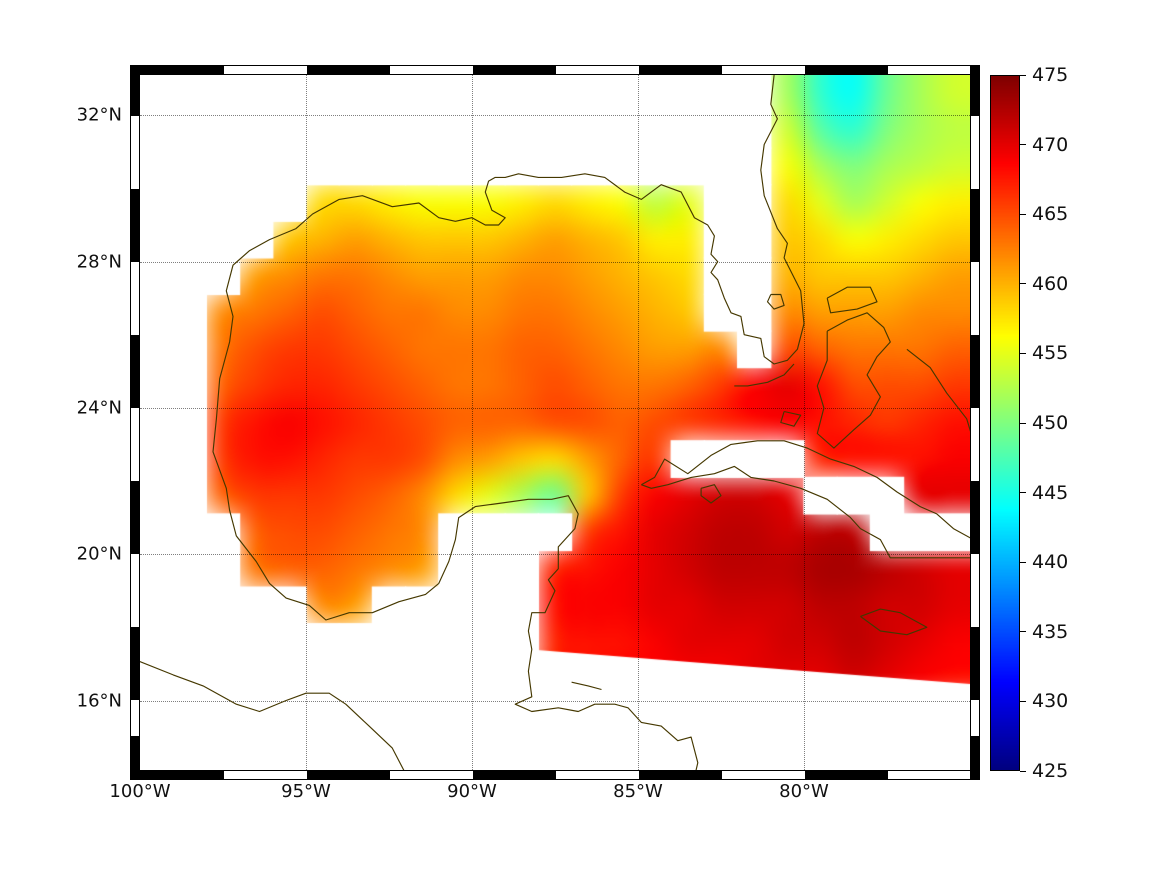  Describe the element at coordinates (1050, 771) in the screenshot. I see `colorbar-tick-label: 425` at that location.